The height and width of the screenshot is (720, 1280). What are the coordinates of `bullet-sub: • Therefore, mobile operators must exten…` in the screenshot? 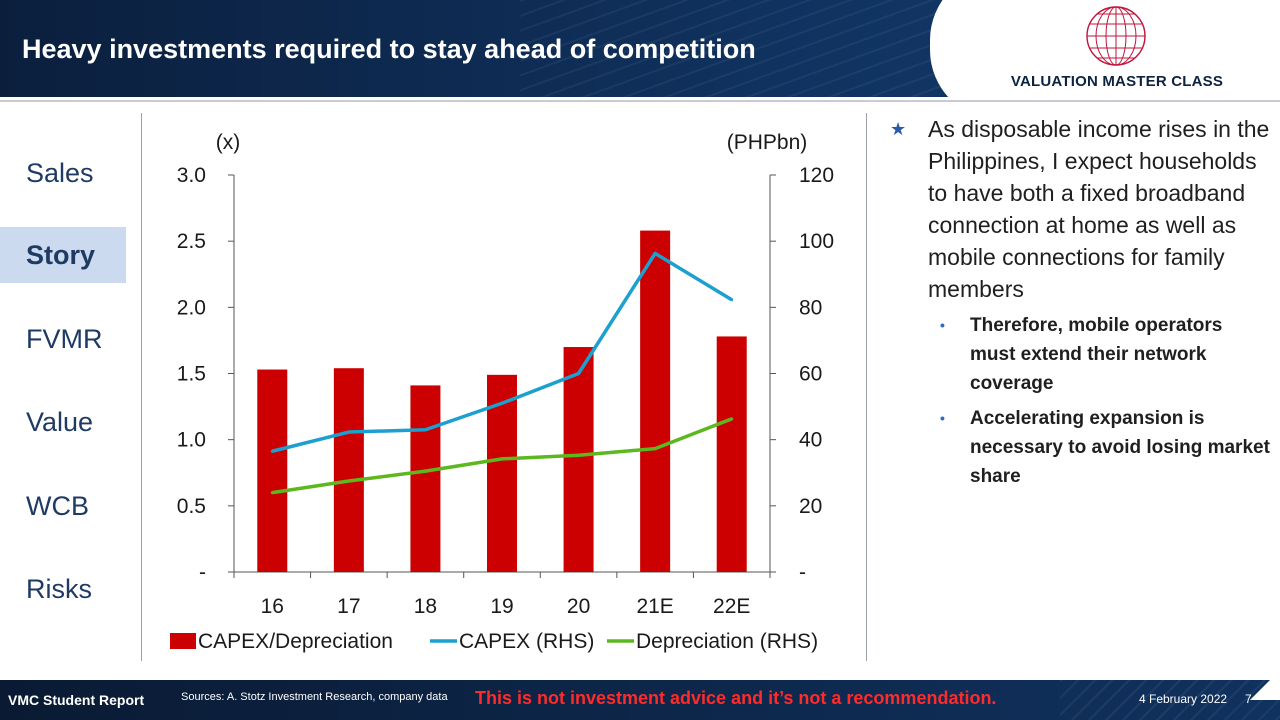 It's located at (1080, 354).